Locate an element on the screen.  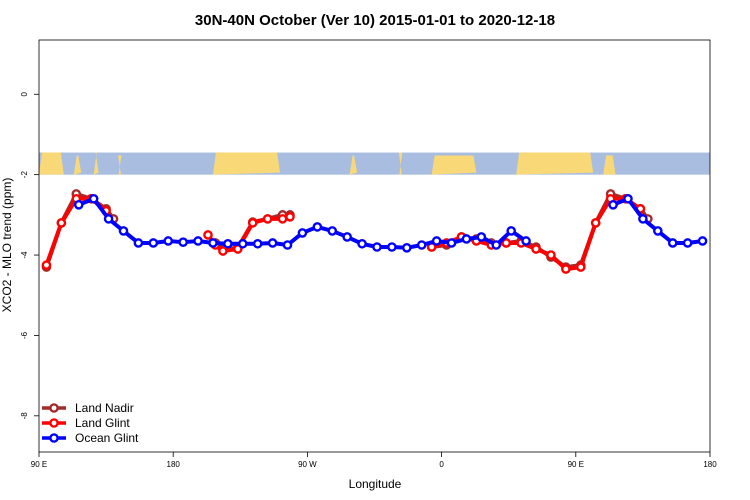
legend-item: Land Glint is located at coordinates (86, 423).